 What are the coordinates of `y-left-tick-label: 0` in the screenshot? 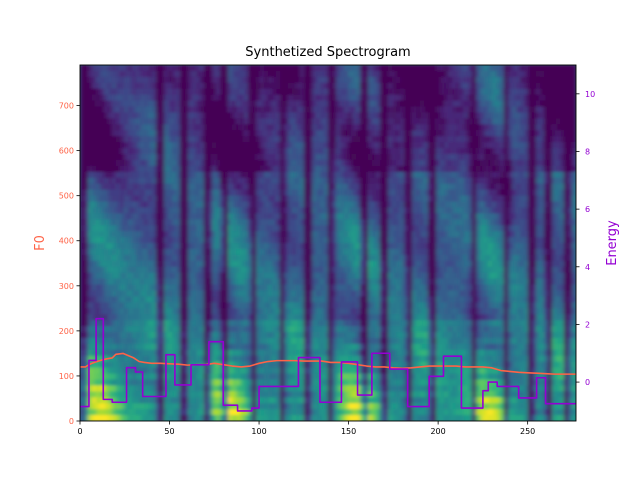 It's located at (71, 421).